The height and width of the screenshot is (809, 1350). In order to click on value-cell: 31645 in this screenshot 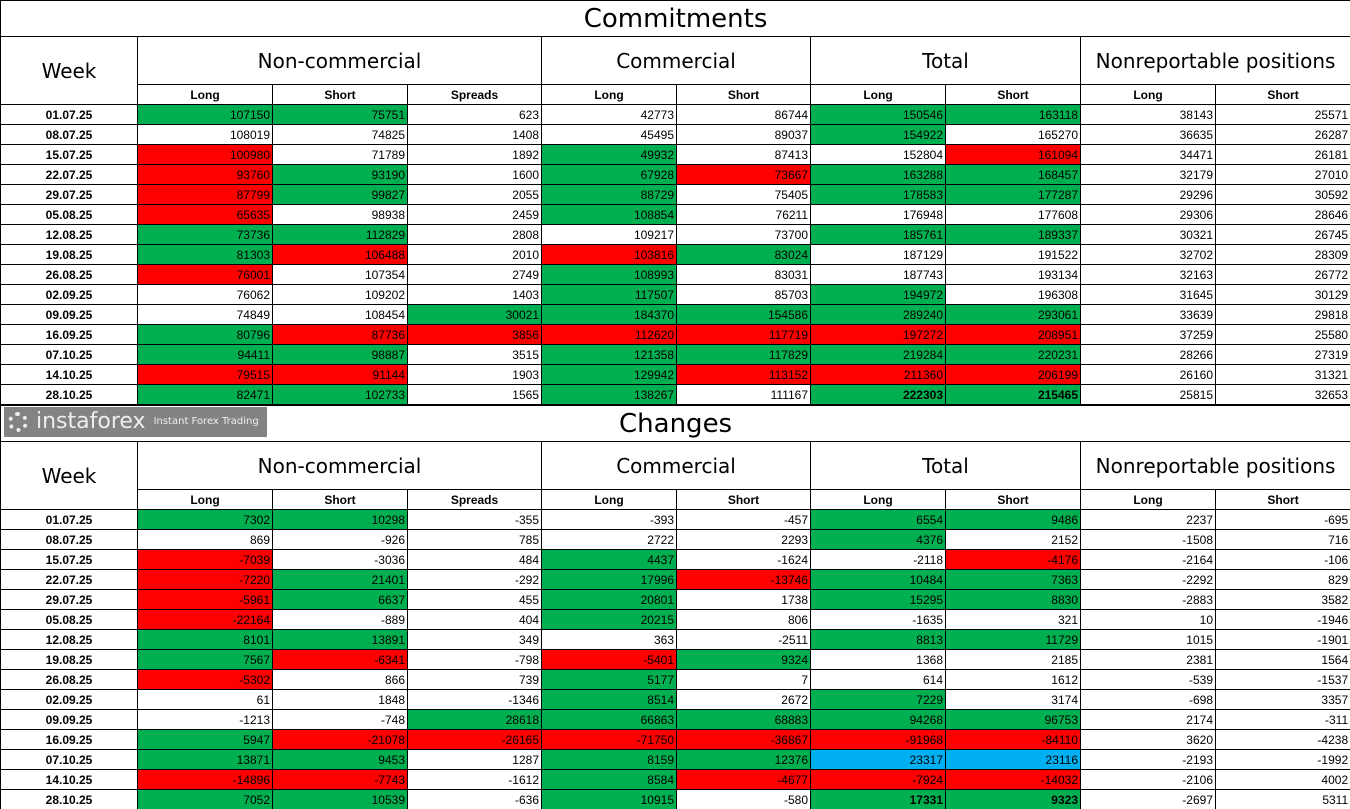, I will do `click(1148, 294)`.